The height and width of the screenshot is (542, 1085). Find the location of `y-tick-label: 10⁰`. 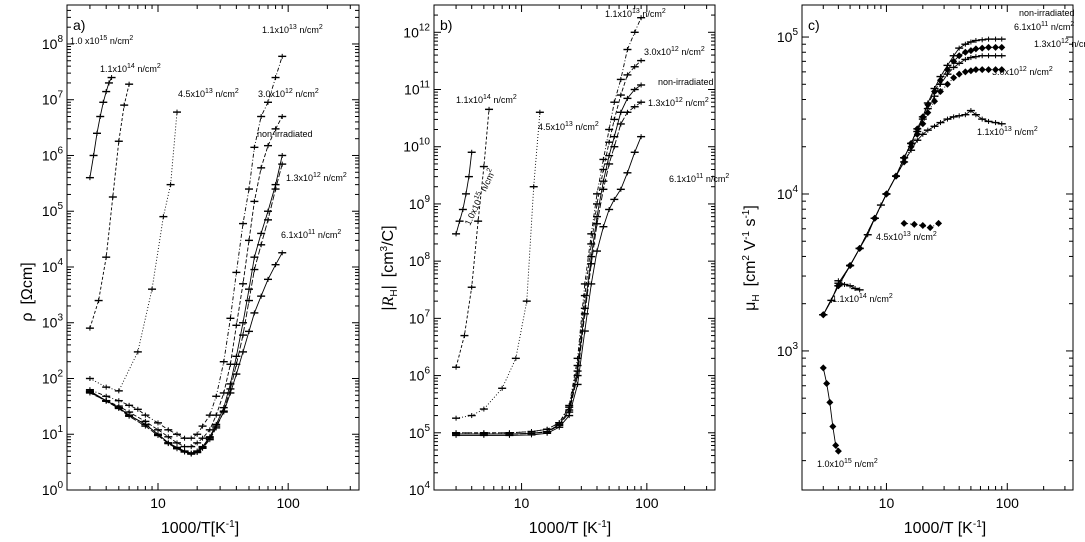

y-tick-label: 10⁰ is located at coordinates (53, 489).